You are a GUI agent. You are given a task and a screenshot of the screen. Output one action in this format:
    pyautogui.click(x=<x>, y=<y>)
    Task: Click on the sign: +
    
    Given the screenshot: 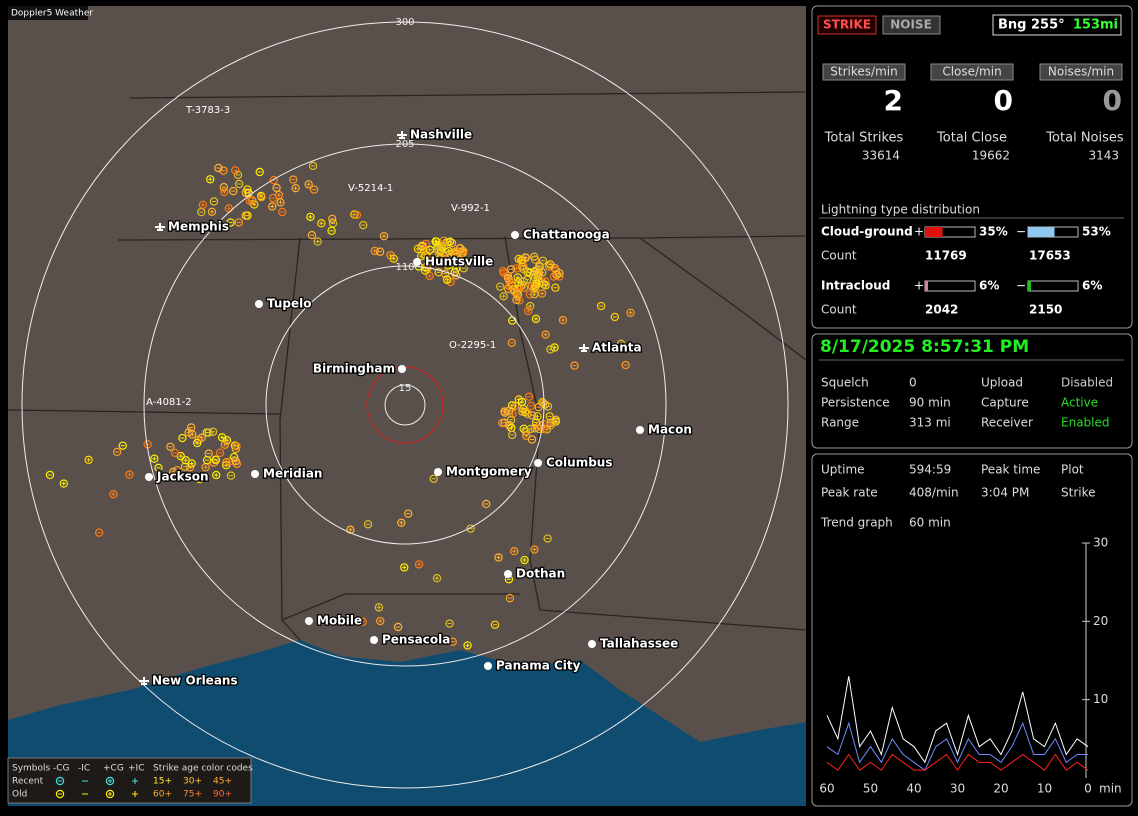 What is the action you would take?
    pyautogui.click(x=919, y=286)
    